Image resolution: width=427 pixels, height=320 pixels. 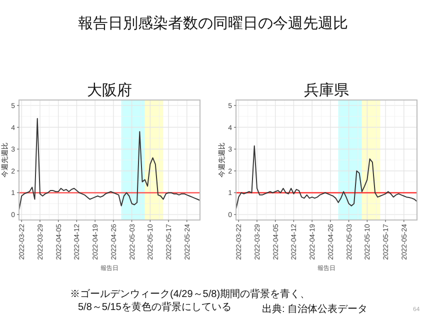 I want to click on text: 報告日別感染者数の同曜日の今週先週比, so click(x=213, y=23).